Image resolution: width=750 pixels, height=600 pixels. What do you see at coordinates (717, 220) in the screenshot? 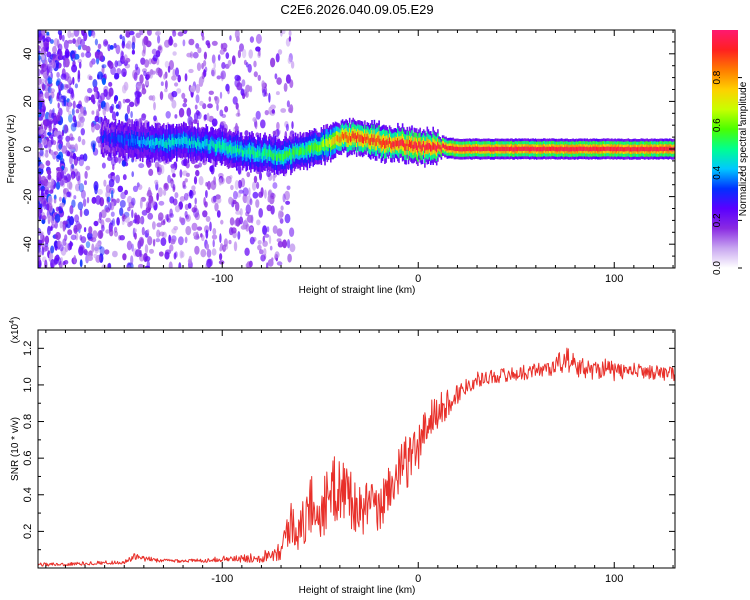
I see `colorbar-tick-label: 0.2` at bounding box center [717, 220].